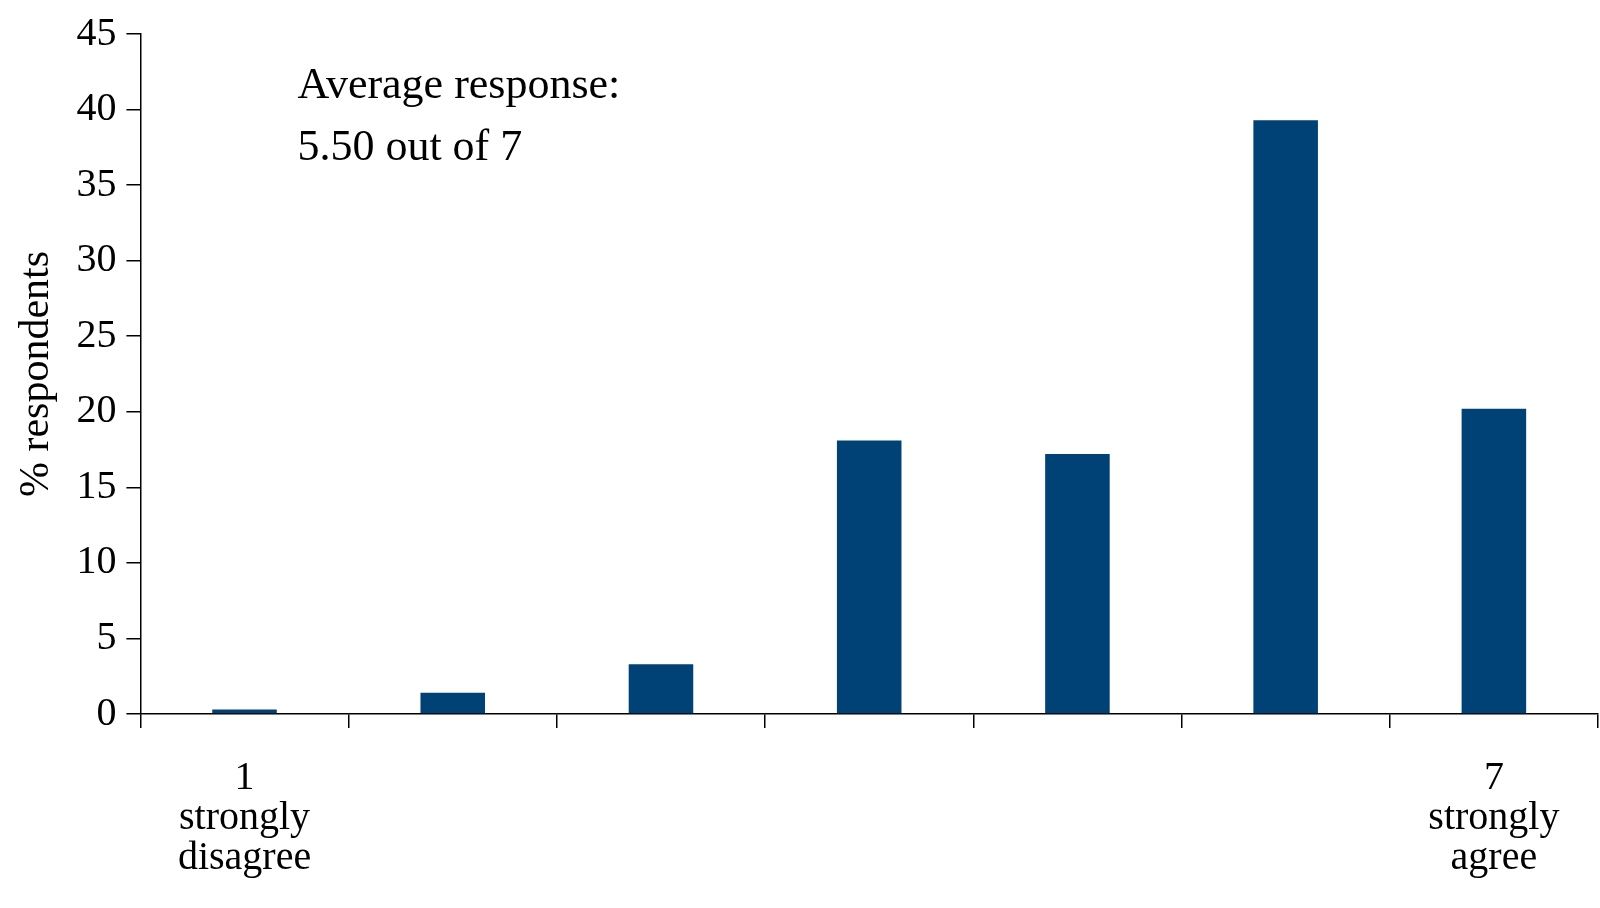 This screenshot has height=908, width=1600. What do you see at coordinates (34, 374) in the screenshot?
I see `y-axis-title: % respondents` at bounding box center [34, 374].